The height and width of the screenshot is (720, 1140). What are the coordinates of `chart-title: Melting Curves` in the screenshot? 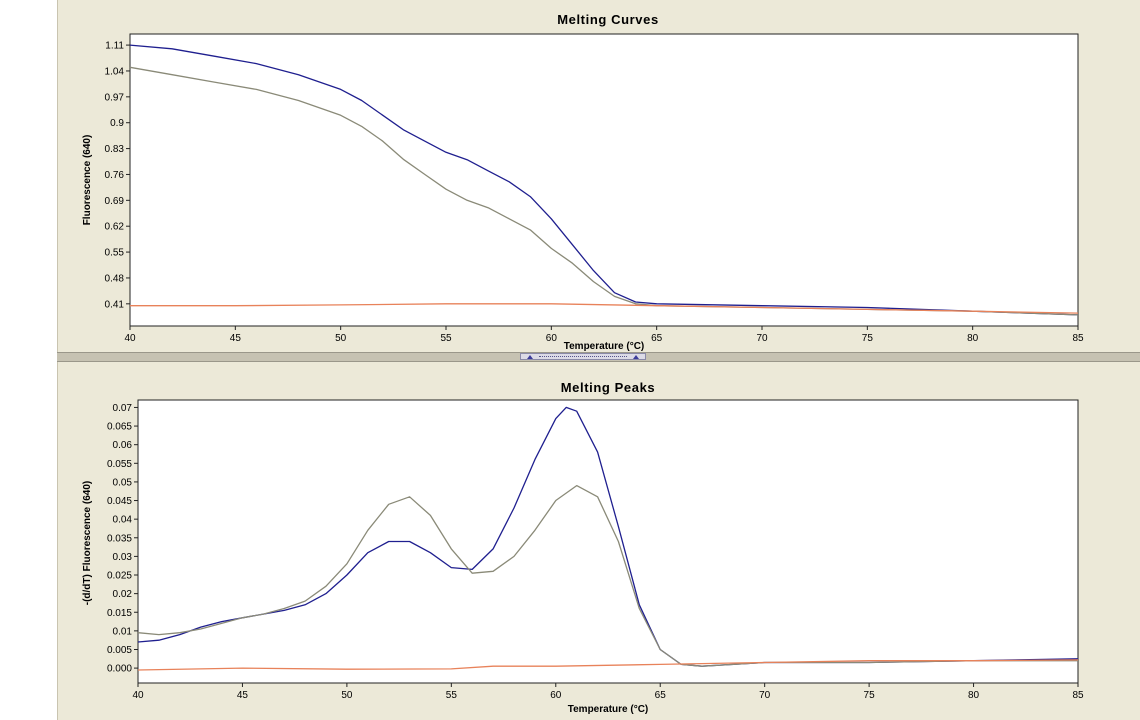 It's located at (608, 19).